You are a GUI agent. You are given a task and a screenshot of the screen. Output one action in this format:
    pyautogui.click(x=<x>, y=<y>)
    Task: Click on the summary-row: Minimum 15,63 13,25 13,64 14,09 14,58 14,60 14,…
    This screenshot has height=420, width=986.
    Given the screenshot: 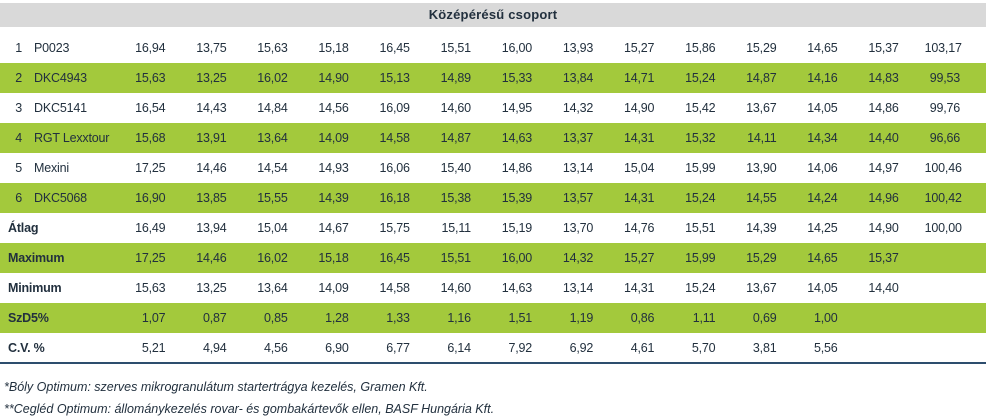 What is the action you would take?
    pyautogui.click(x=493, y=288)
    